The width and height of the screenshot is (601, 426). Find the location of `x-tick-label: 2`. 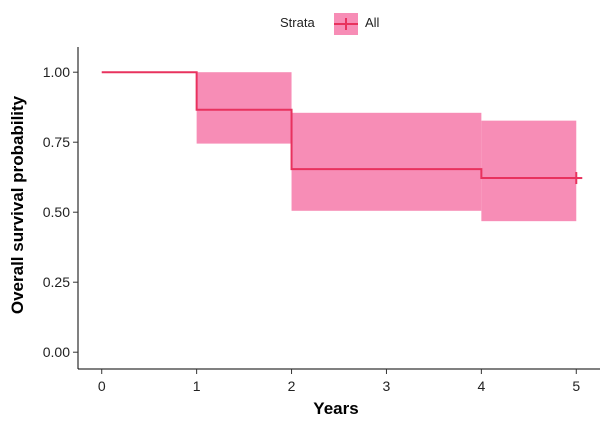

x-tick-label: 2 is located at coordinates (292, 386).